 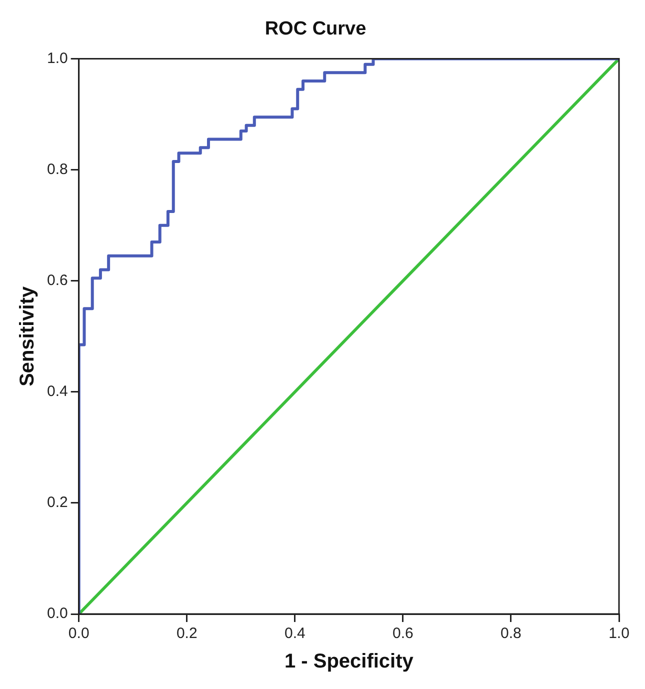 I want to click on x-tick-label: 0.2, so click(x=187, y=633).